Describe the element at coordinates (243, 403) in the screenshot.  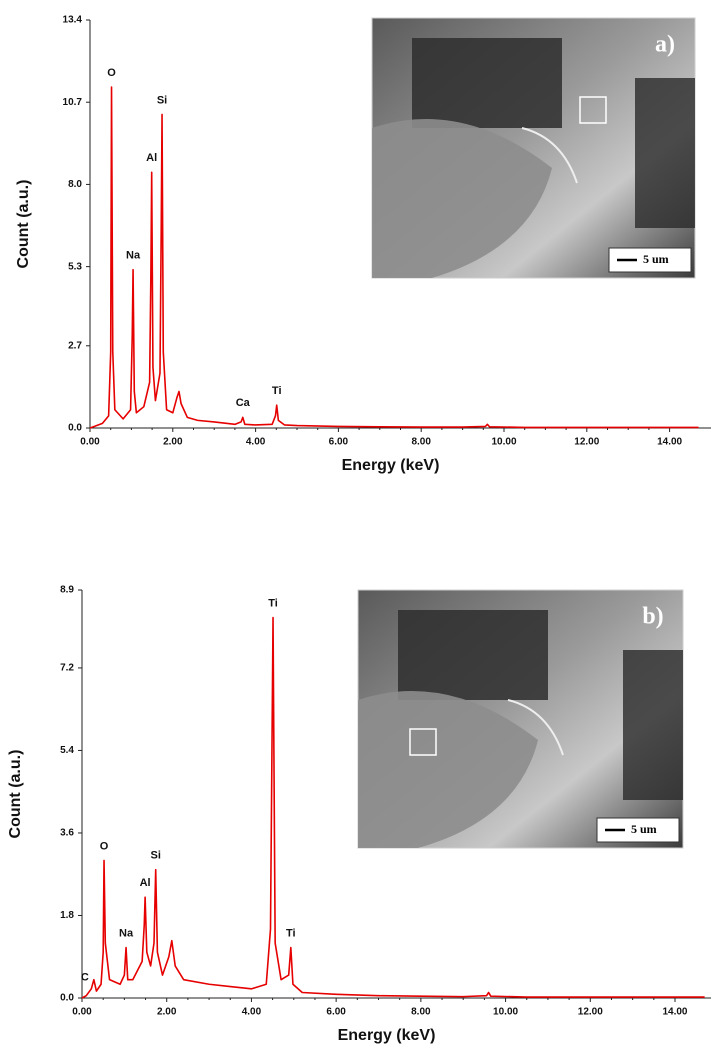
I see `peak-label: Ca` at that location.